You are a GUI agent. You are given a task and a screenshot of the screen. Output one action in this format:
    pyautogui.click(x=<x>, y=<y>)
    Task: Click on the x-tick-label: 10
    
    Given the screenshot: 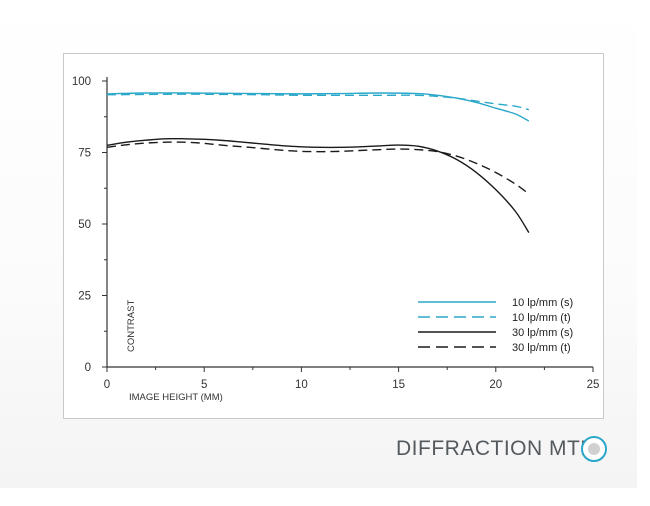 What is the action you would take?
    pyautogui.click(x=301, y=385)
    